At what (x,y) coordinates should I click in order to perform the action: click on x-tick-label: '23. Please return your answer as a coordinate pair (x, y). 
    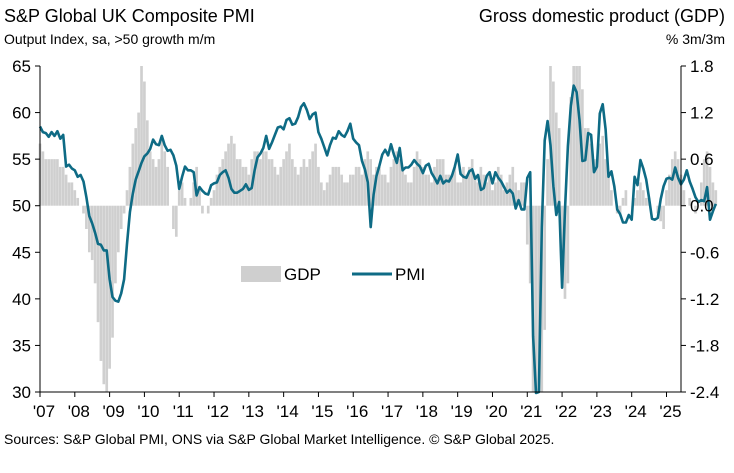
    Looking at the image, I should click on (601, 411).